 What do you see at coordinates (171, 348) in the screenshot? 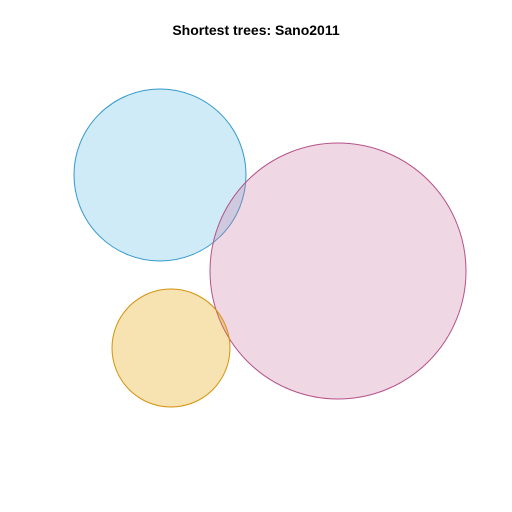
I see `set-orange-circle` at bounding box center [171, 348].